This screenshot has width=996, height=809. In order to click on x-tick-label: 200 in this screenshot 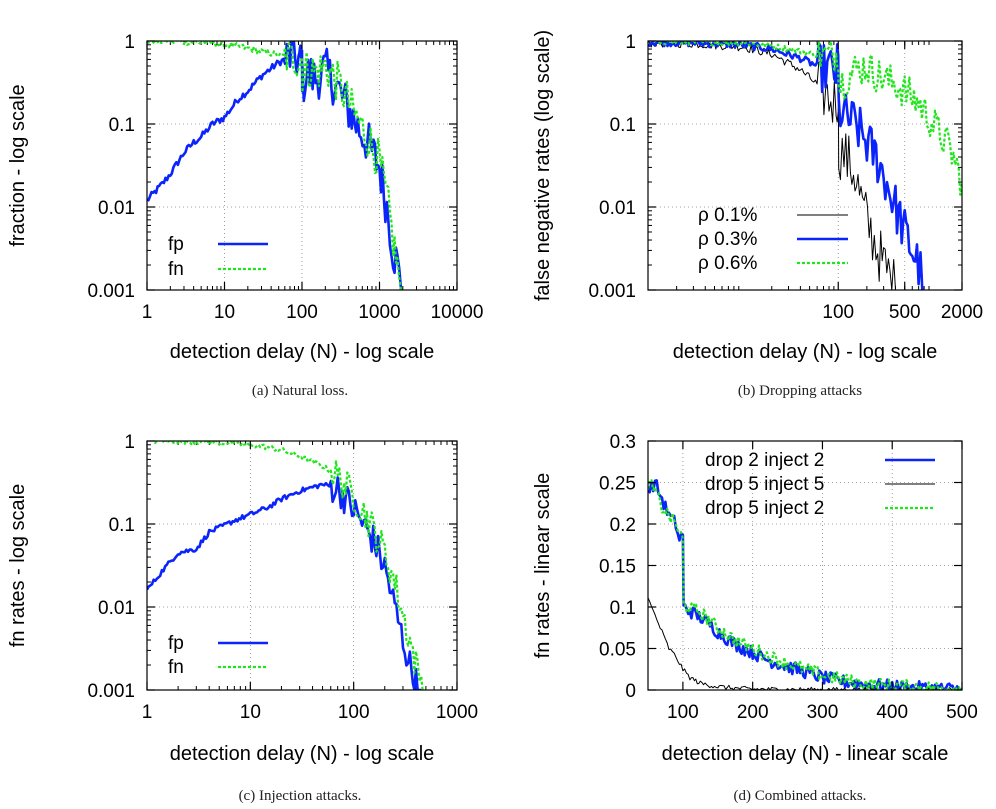, I will do `click(753, 712)`.